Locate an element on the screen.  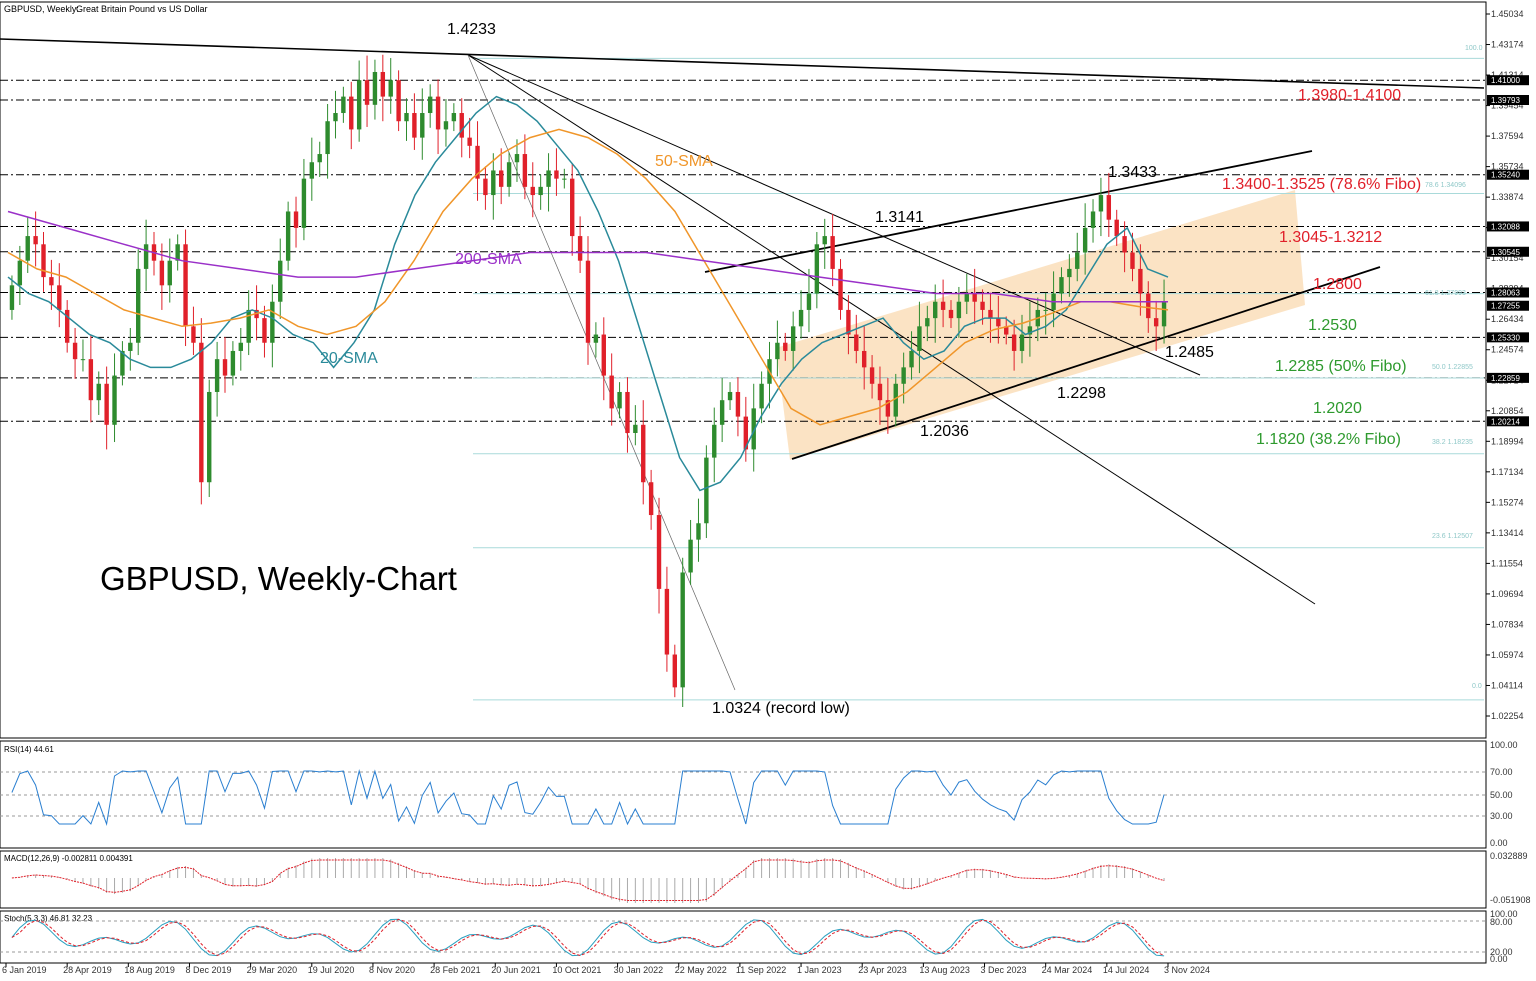
price-tick-label: 1.35734 is located at coordinates (1507, 167).